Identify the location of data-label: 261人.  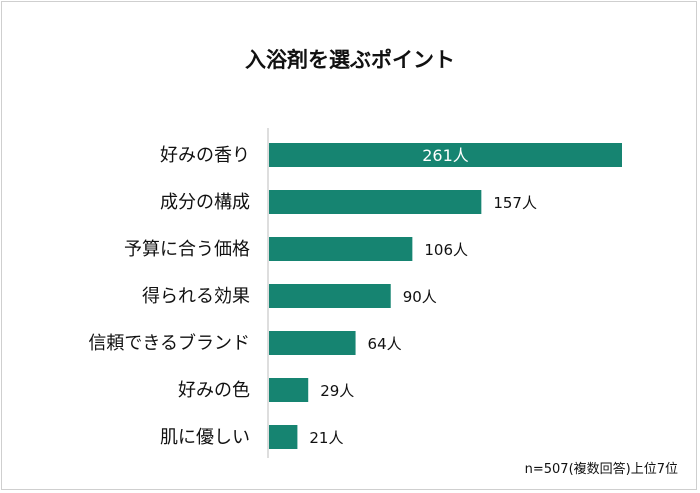
(445, 155).